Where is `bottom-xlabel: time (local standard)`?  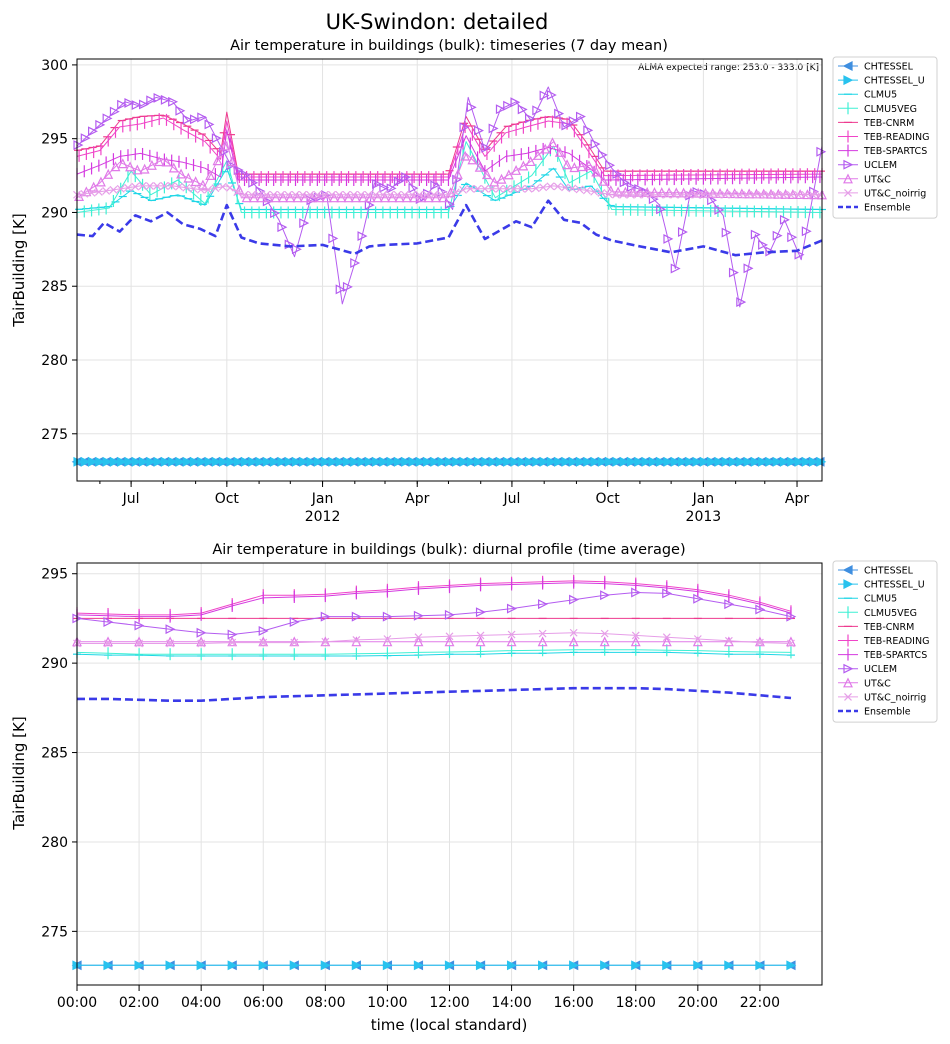 bottom-xlabel: time (local standard) is located at coordinates (449, 1025).